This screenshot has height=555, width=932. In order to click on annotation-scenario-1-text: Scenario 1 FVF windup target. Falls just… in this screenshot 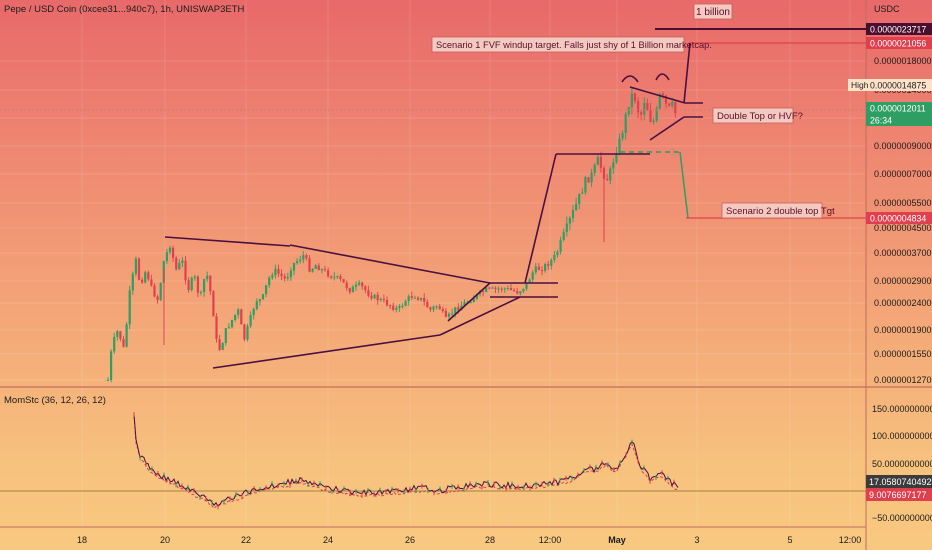, I will do `click(574, 45)`.